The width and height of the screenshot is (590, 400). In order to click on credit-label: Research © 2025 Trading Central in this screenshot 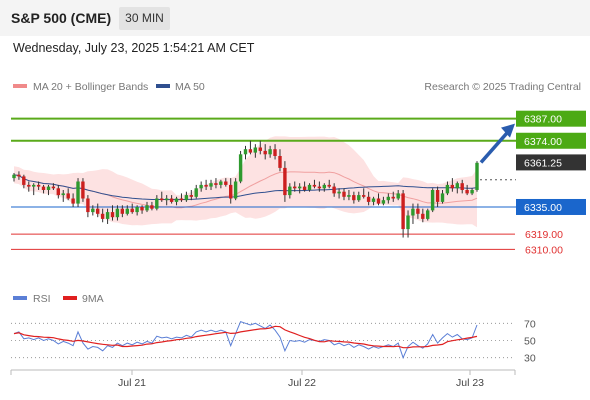, I will do `click(502, 87)`.